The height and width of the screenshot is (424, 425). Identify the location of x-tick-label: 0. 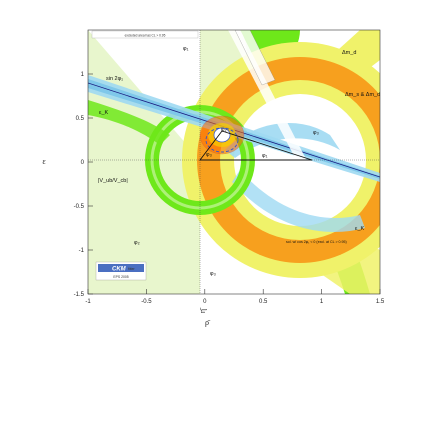
(205, 302).